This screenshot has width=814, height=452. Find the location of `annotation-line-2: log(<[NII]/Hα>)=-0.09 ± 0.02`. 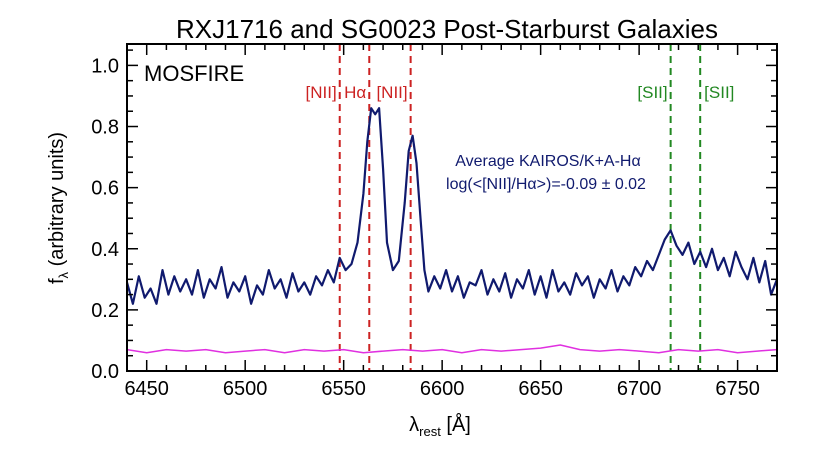

annotation-line-2: log(<[NII]/Hα>)=-0.09 ± 0.02 is located at coordinates (546, 184).